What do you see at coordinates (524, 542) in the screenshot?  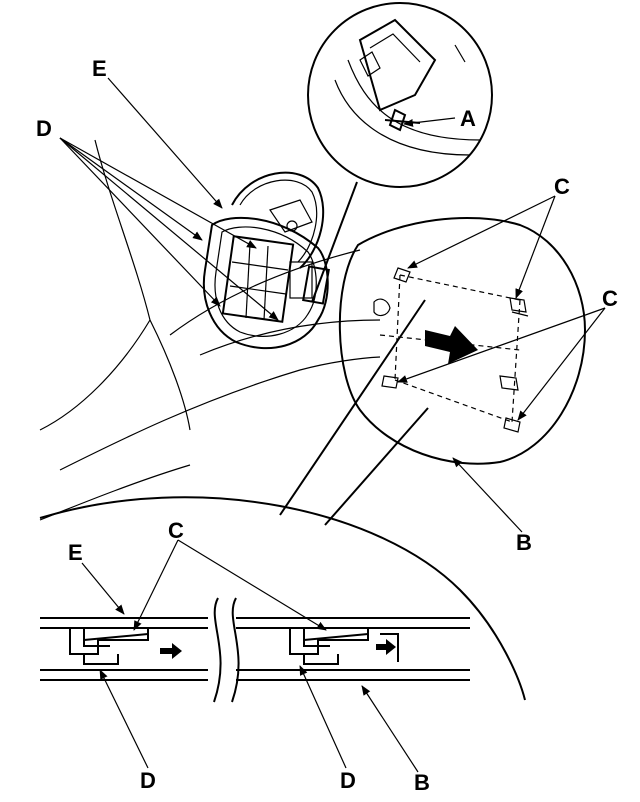 I see `label-b-detail: B` at bounding box center [524, 542].